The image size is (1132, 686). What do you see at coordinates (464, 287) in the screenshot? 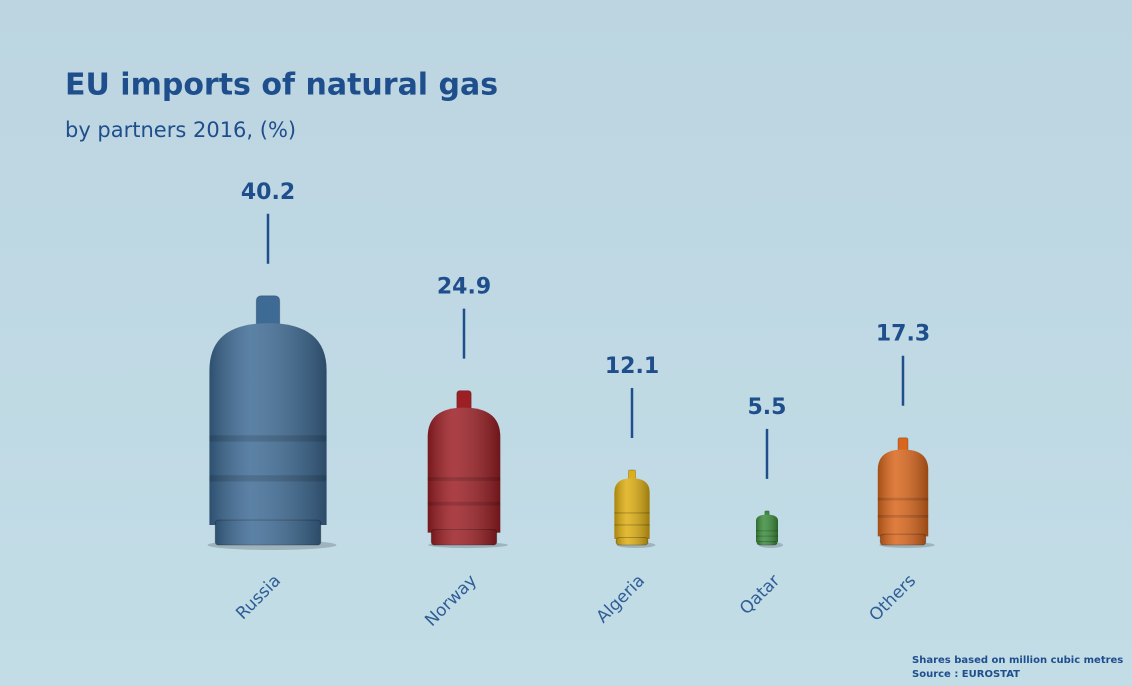
I see `value-label: 24.9` at bounding box center [464, 287].